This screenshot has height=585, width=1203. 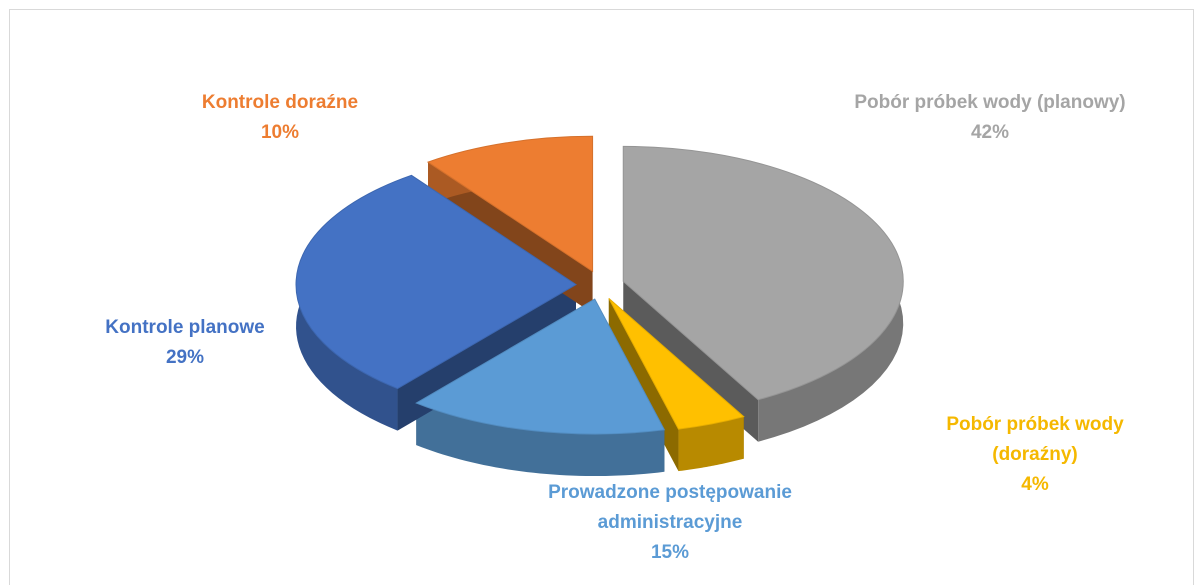 What do you see at coordinates (990, 102) in the screenshot?
I see `data-label-name: Pobór próbek wody (planowy)` at bounding box center [990, 102].